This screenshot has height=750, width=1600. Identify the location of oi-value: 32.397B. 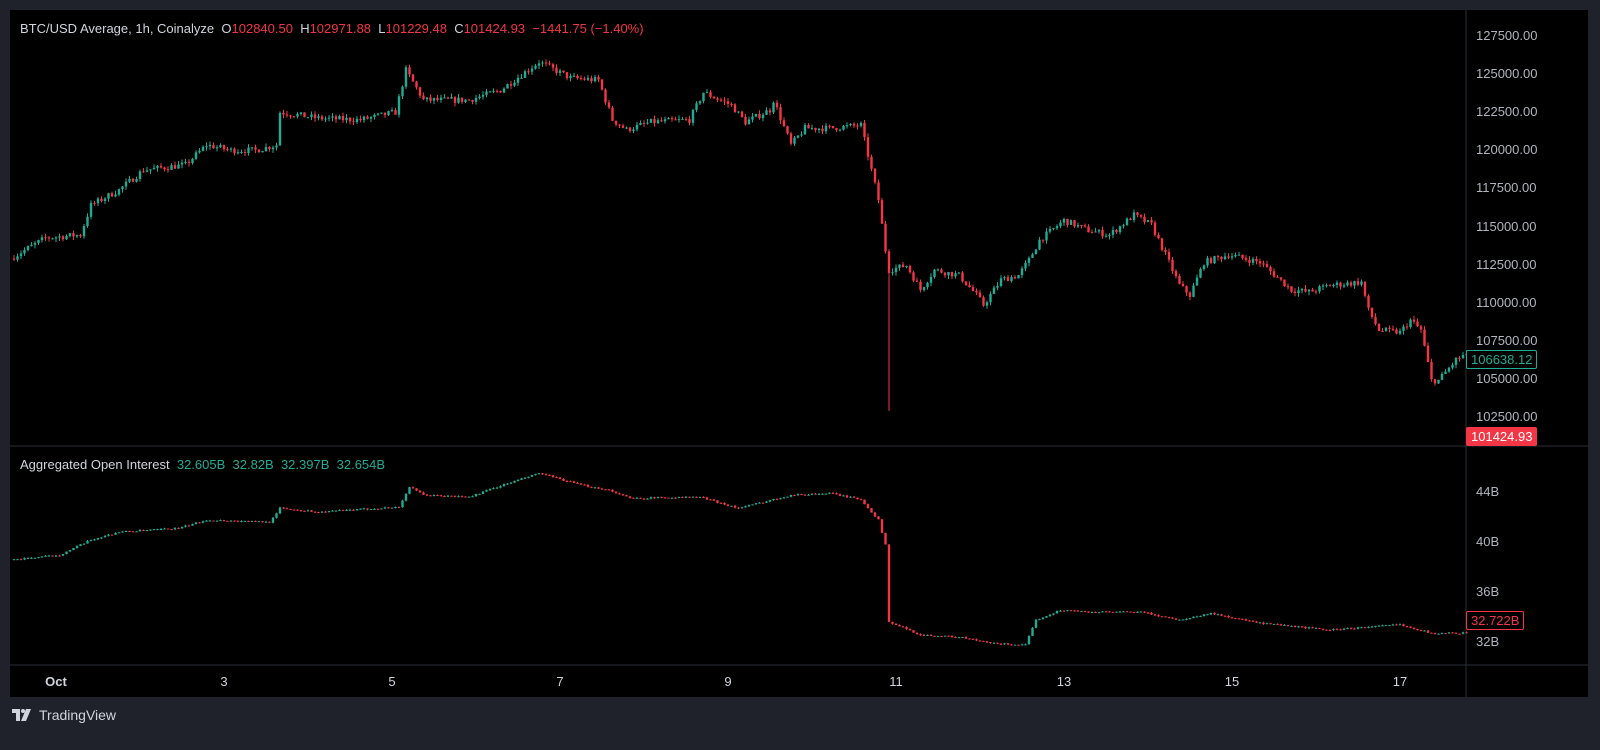
(305, 464).